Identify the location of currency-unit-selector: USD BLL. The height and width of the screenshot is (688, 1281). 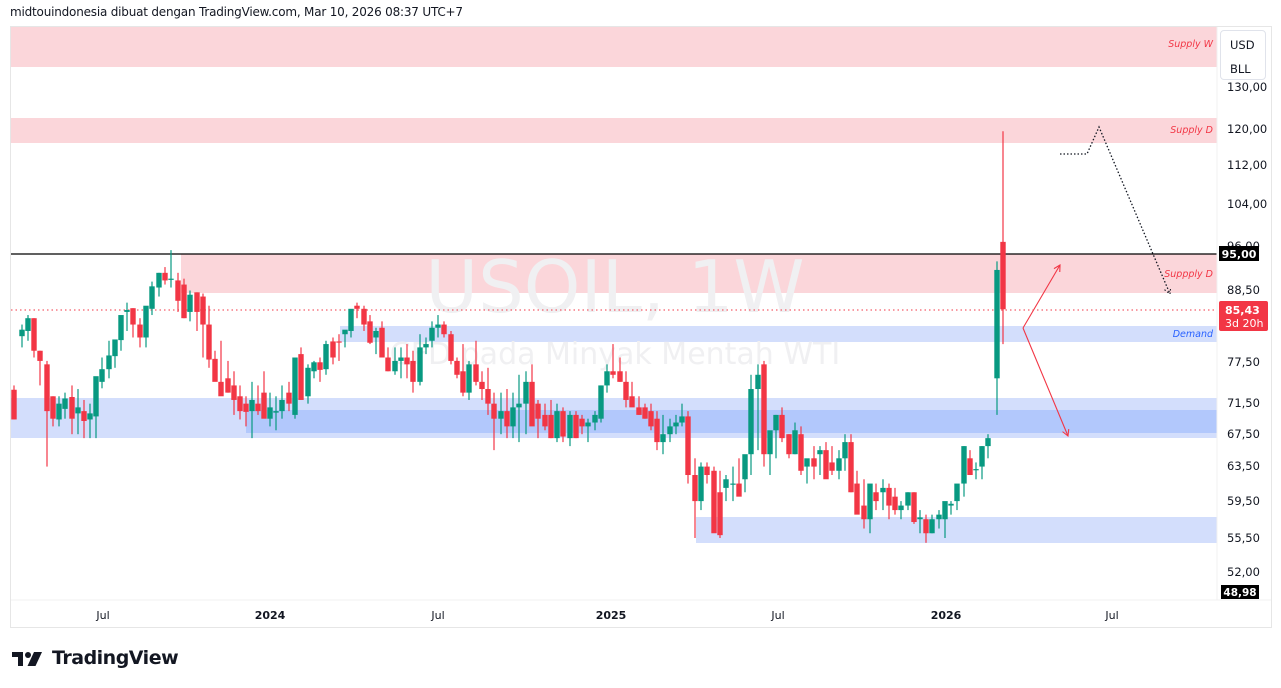
(1243, 55).